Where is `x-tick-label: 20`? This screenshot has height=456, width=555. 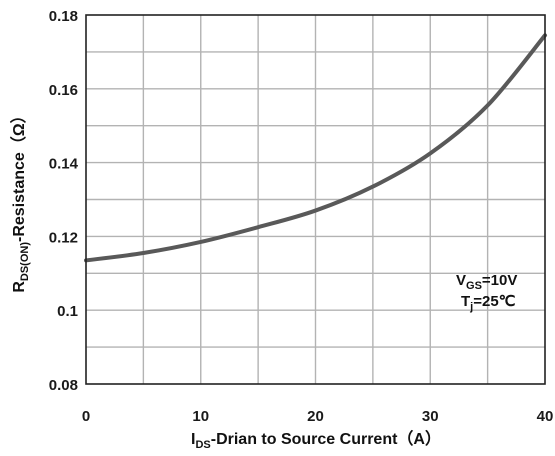 x-tick-label: 20 is located at coordinates (315, 416).